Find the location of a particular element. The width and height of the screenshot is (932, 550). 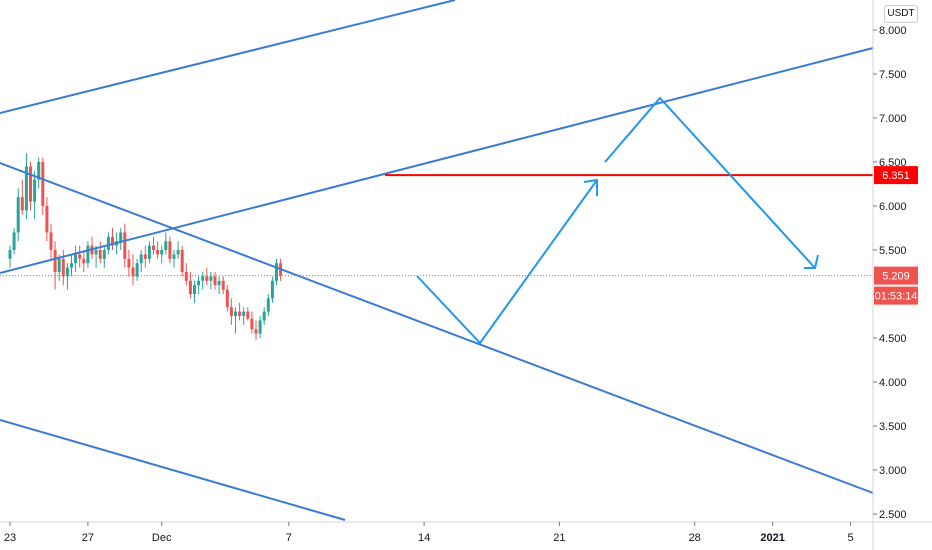

bar-countdown-label-bg is located at coordinates (896, 295).